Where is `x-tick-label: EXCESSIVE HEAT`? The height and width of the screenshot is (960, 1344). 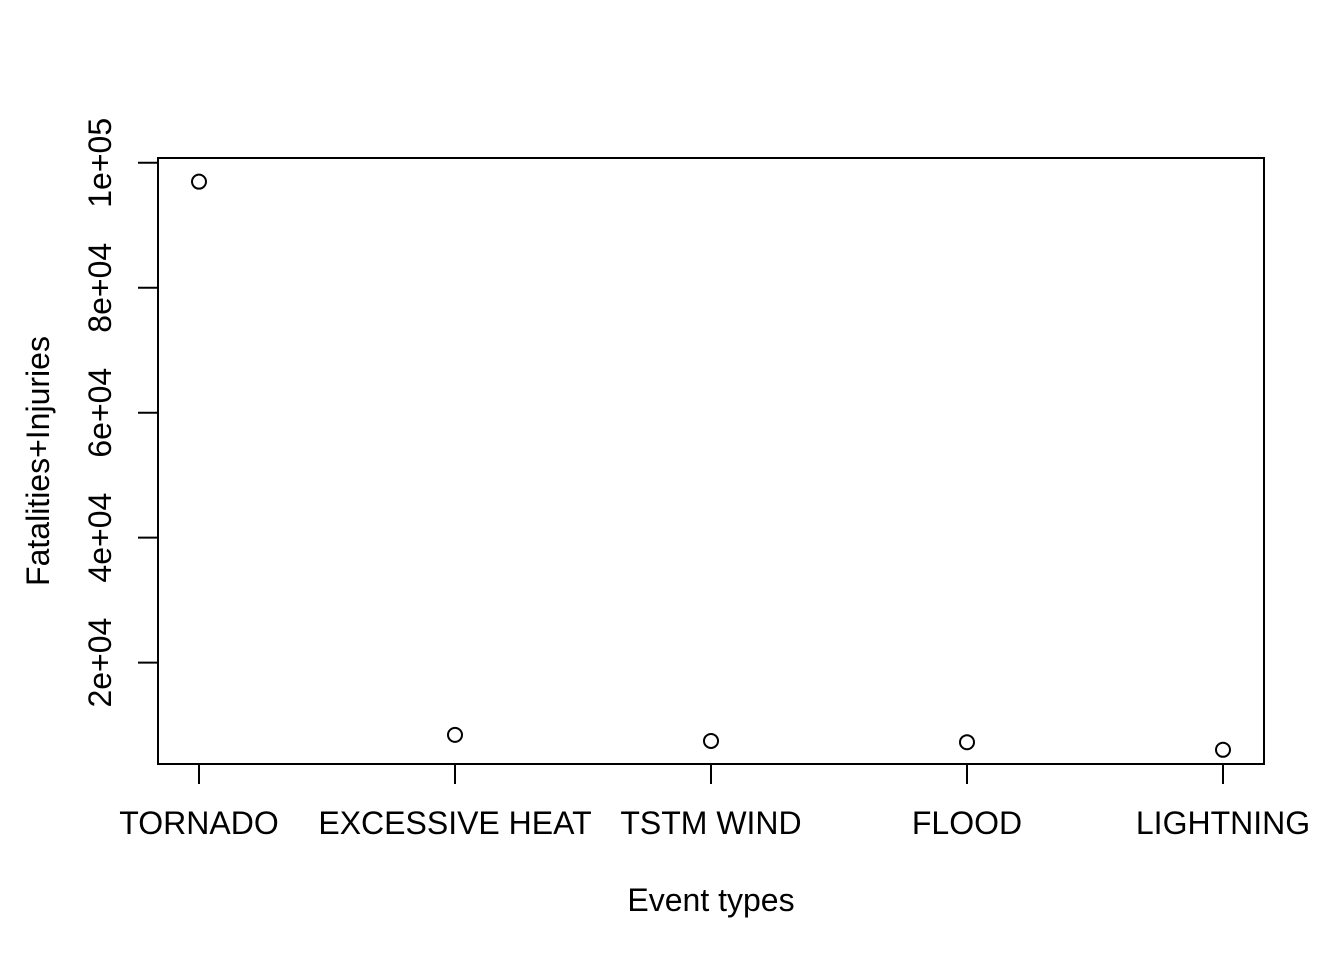 x-tick-label: EXCESSIVE HEAT is located at coordinates (454, 823).